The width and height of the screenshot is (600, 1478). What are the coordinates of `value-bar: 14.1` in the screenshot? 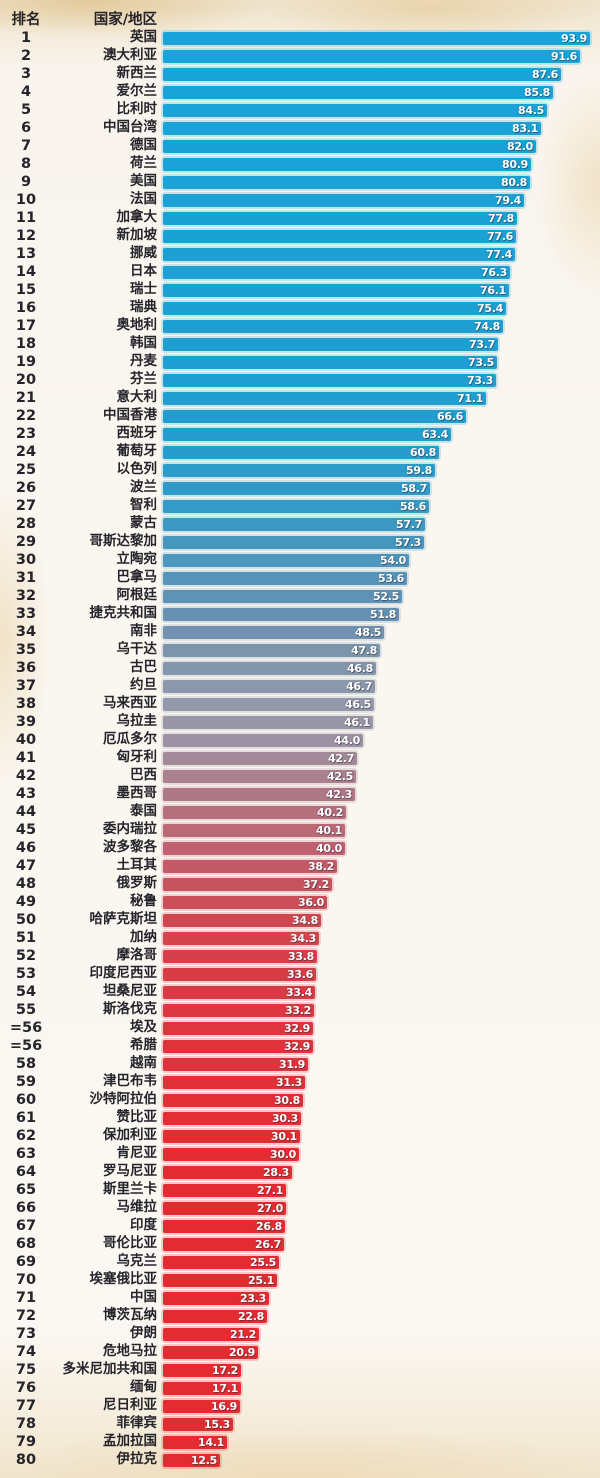 It's located at (195, 1442).